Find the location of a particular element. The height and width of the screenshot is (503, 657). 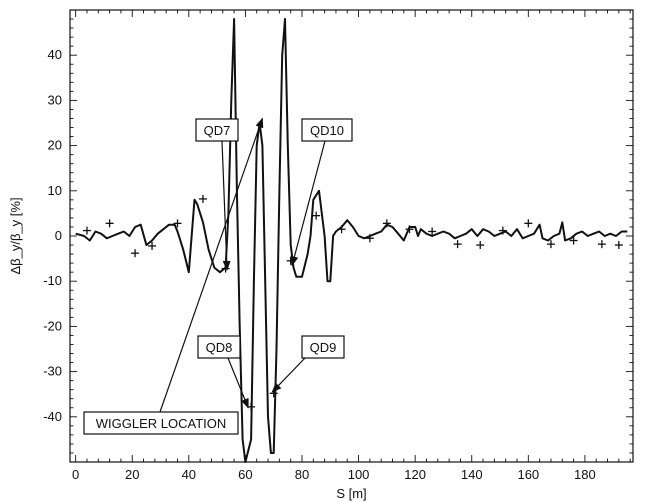

y-tick-label: 40 is located at coordinates (55, 54).